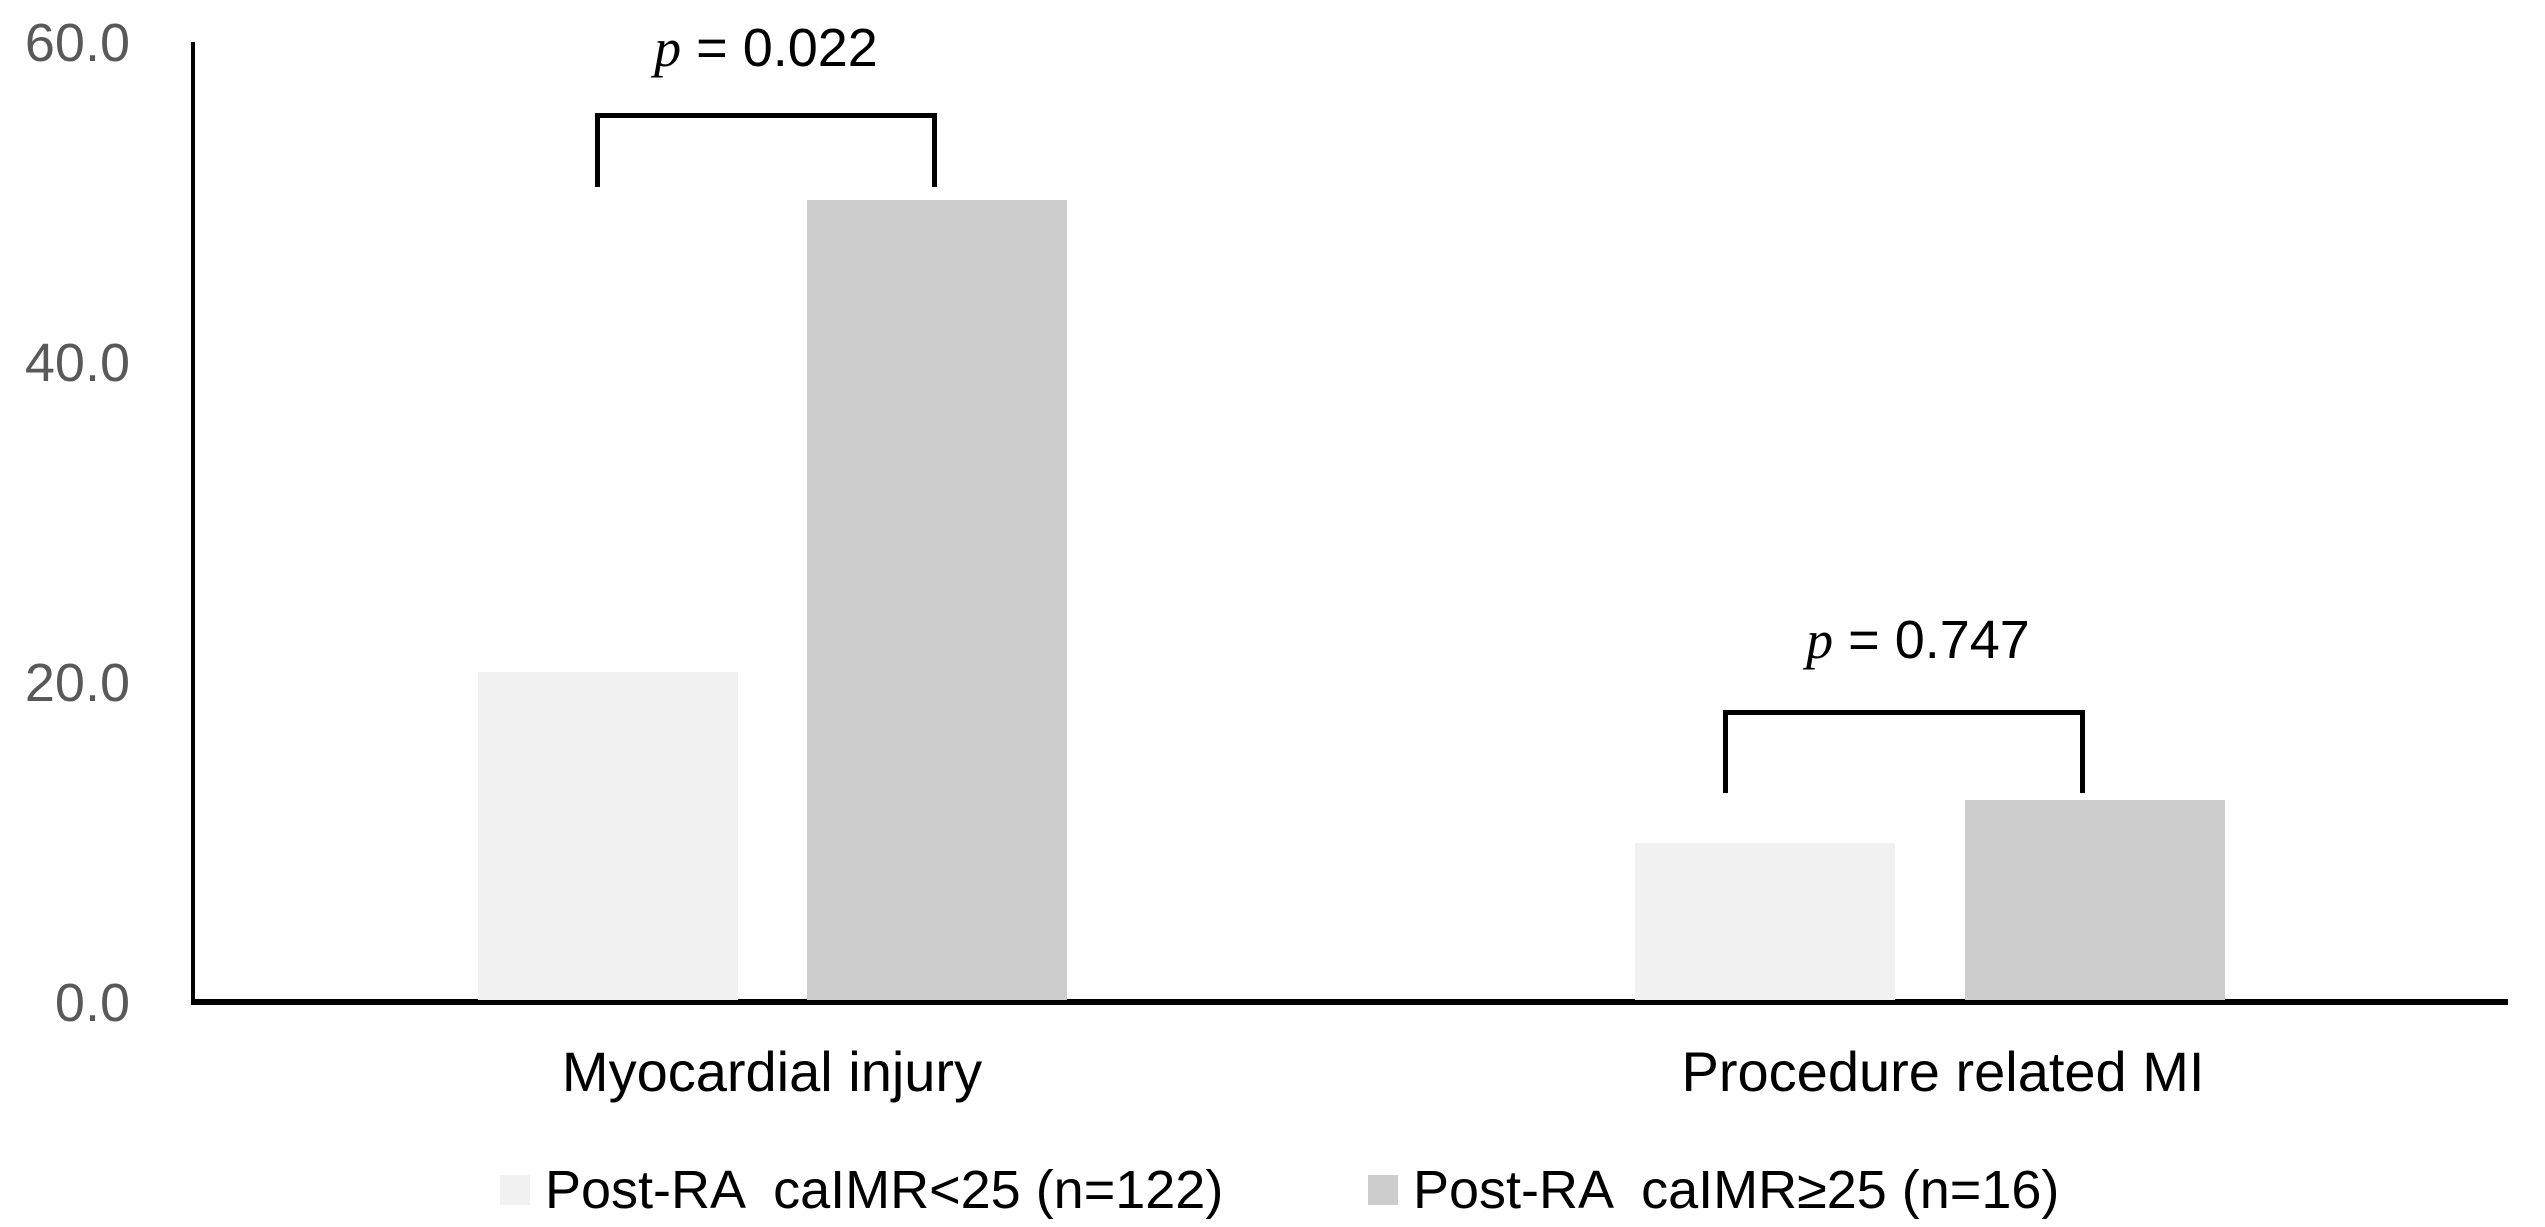 This screenshot has width=2545, height=1227. Describe the element at coordinates (766, 150) in the screenshot. I see `significance-bracket-myocardial-injury` at that location.